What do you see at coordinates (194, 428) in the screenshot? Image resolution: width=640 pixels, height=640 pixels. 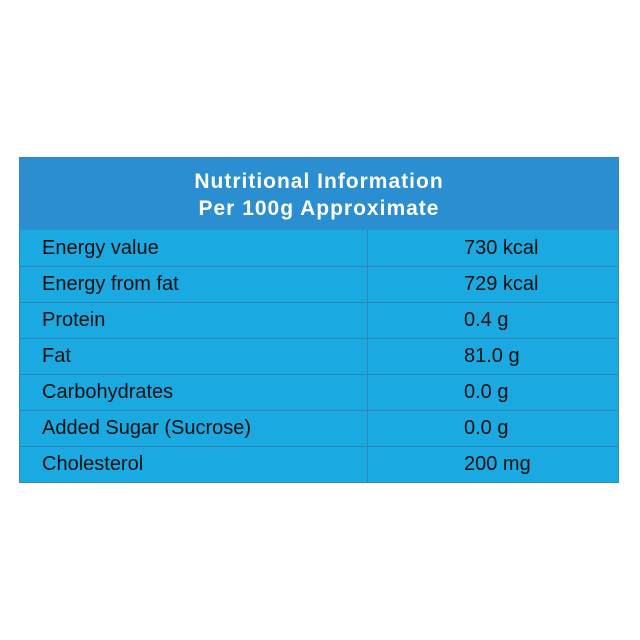 I see `label-cell: Added Sugar (Sucrose)` at bounding box center [194, 428].